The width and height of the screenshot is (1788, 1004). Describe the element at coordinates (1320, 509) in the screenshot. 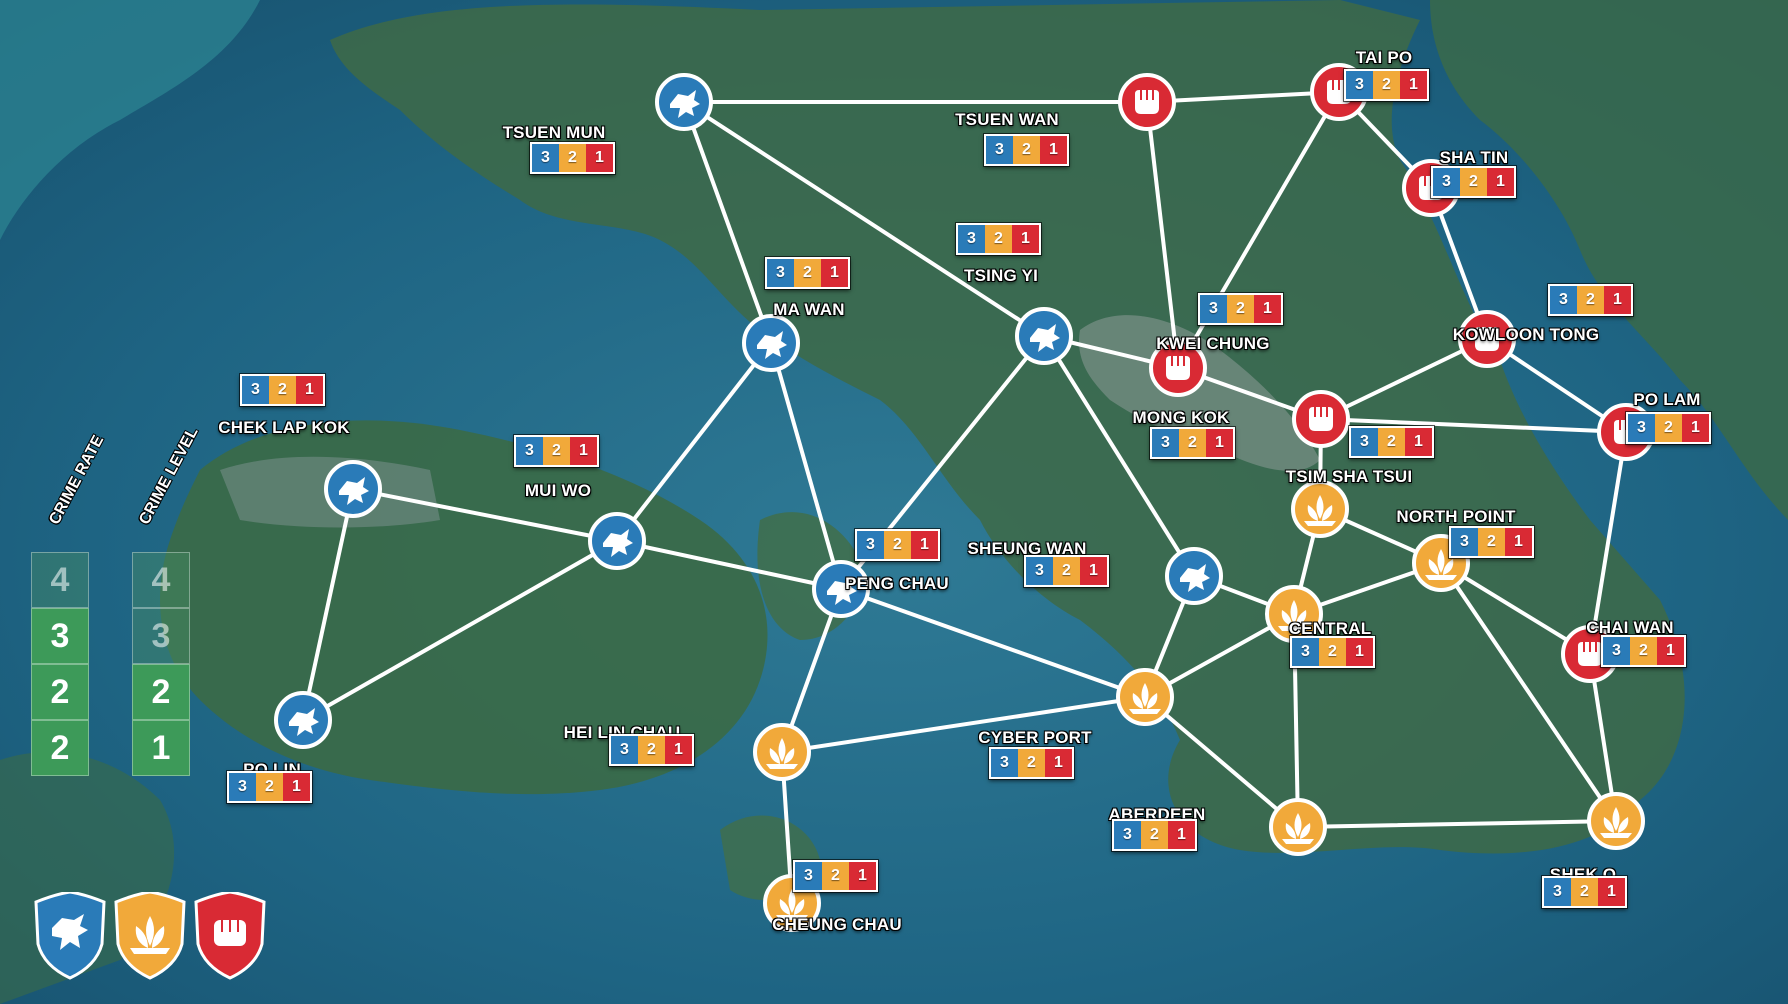

I see `district-node-tsim_sha_tsui` at that location.